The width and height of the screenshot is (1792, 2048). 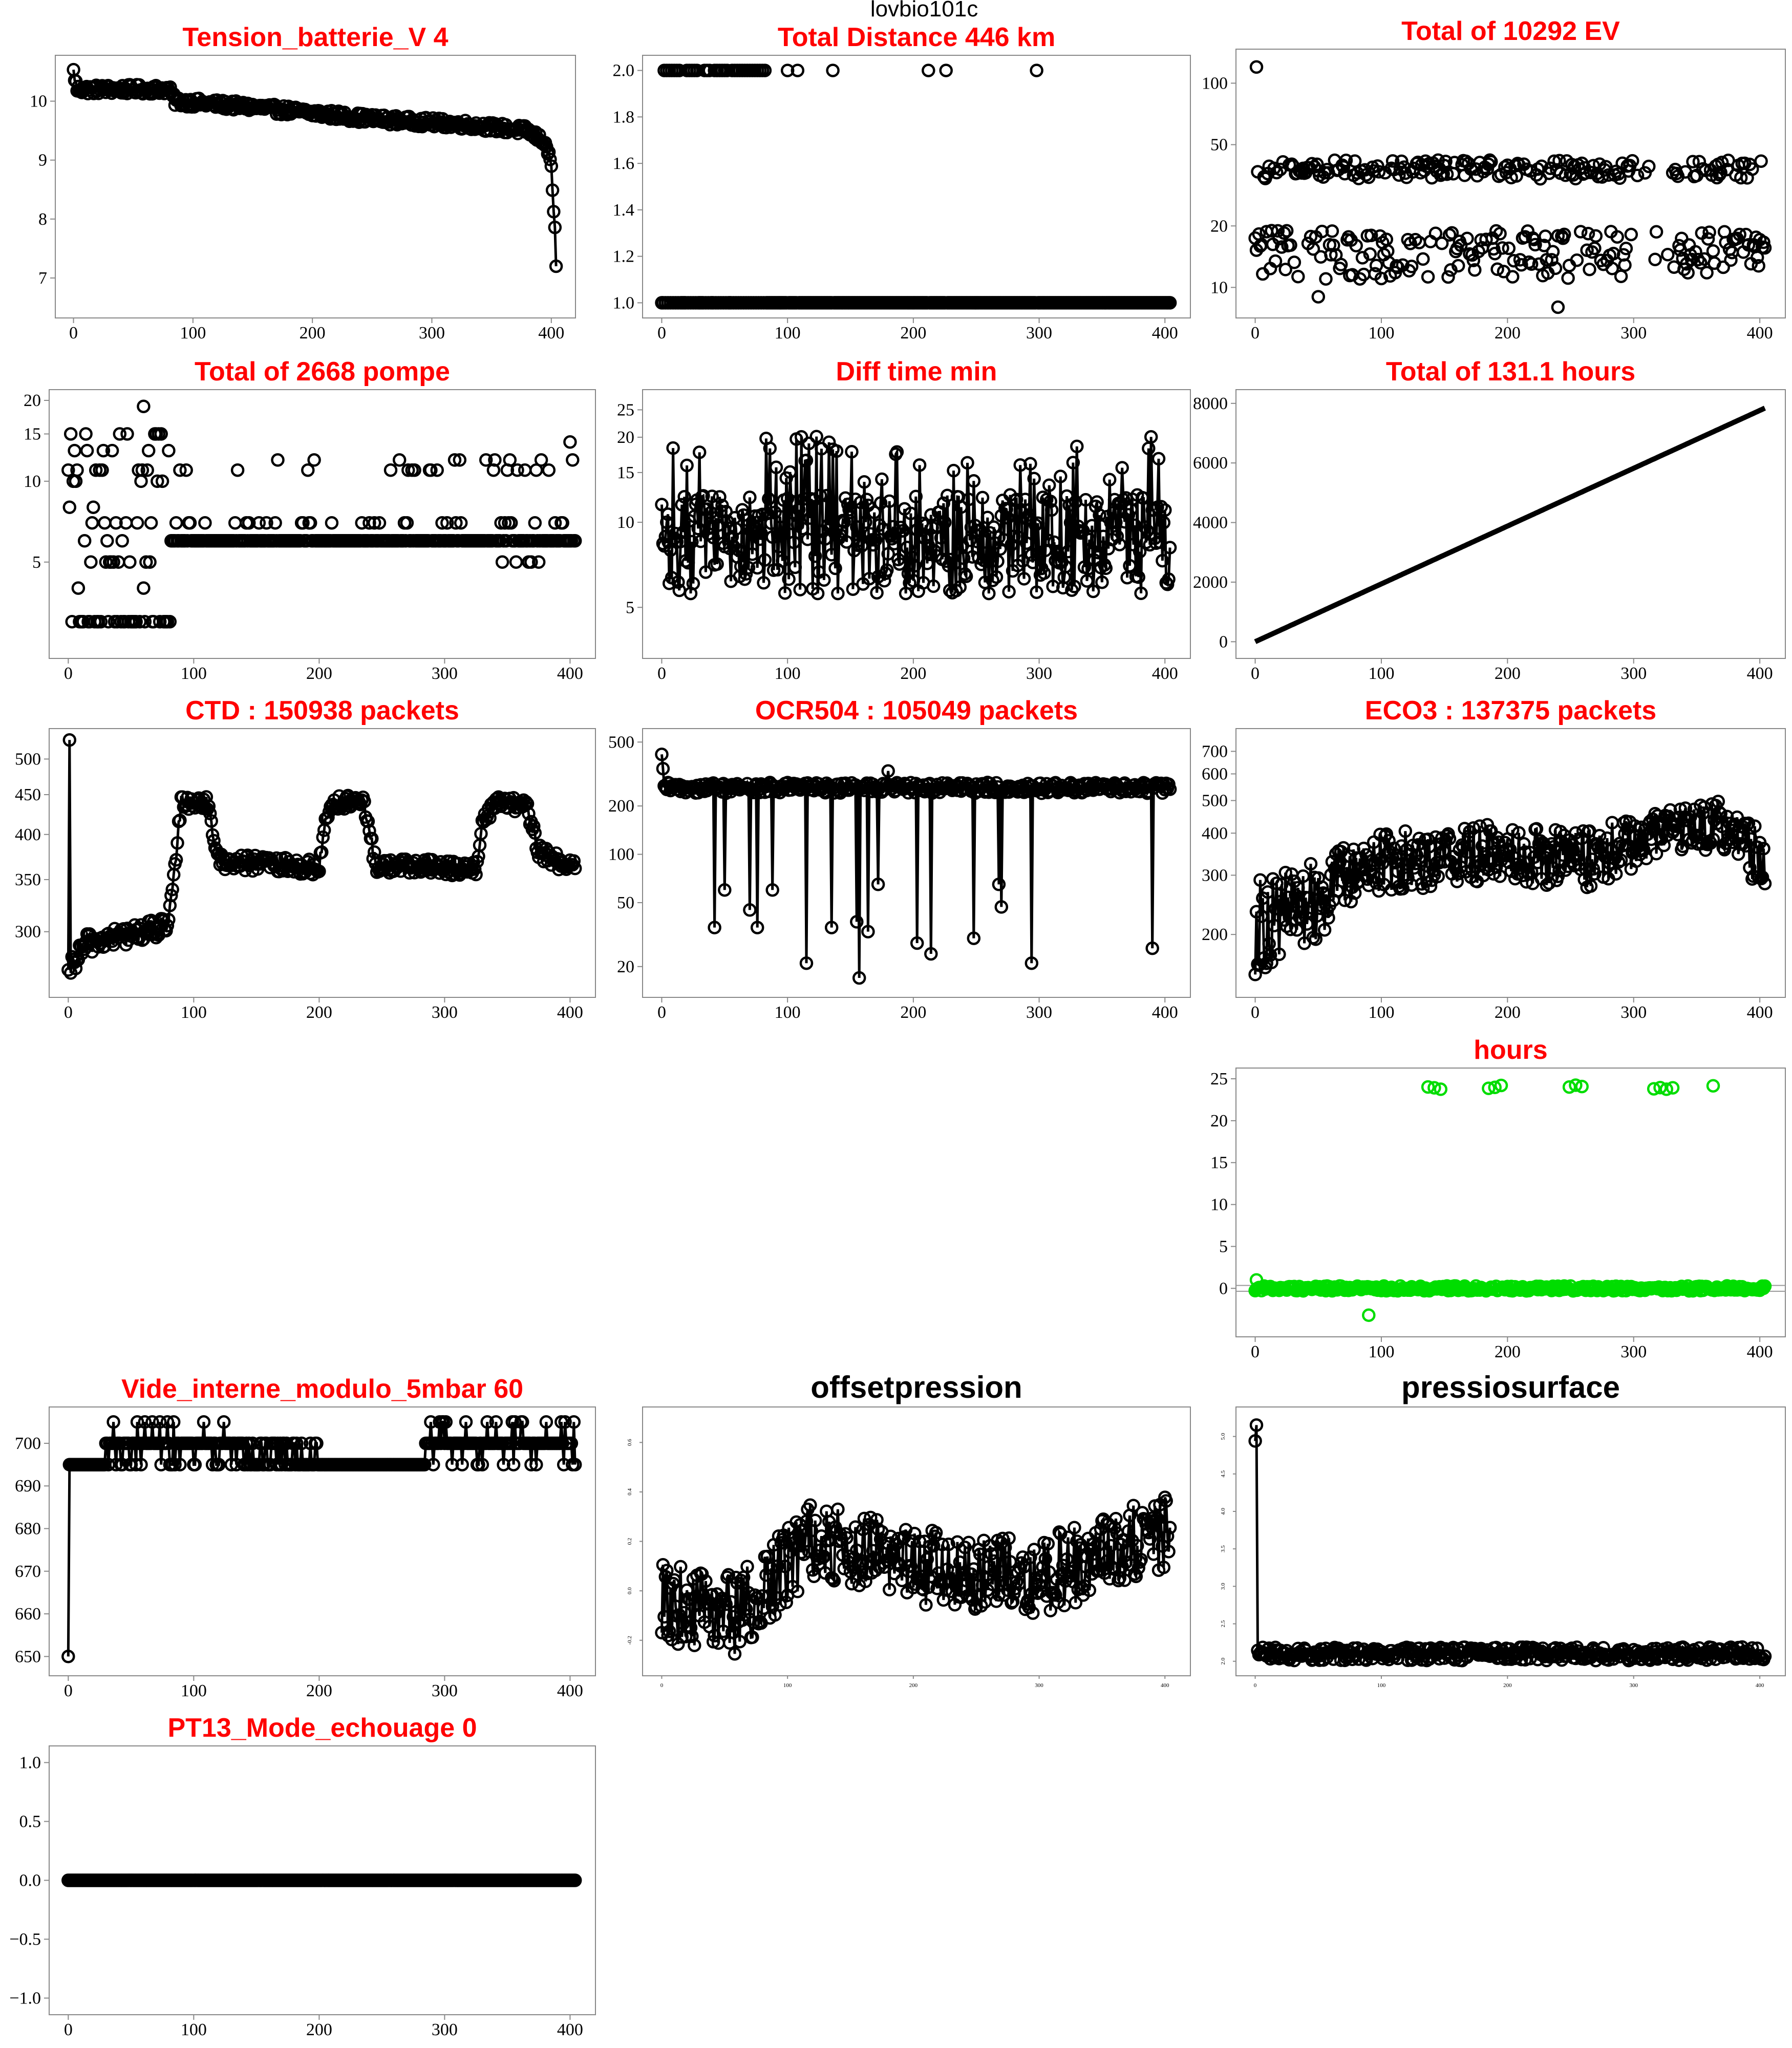 I want to click on y-tick-label: 6000, so click(x=1210, y=463).